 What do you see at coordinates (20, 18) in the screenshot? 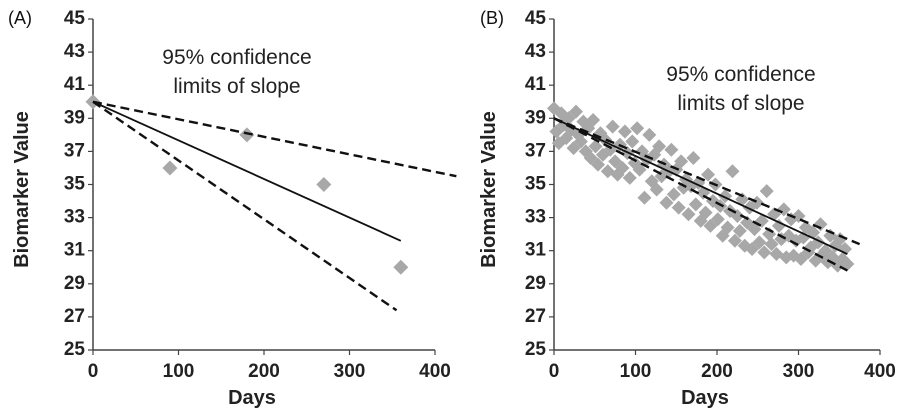
I see `panel-label: (A)` at bounding box center [20, 18].